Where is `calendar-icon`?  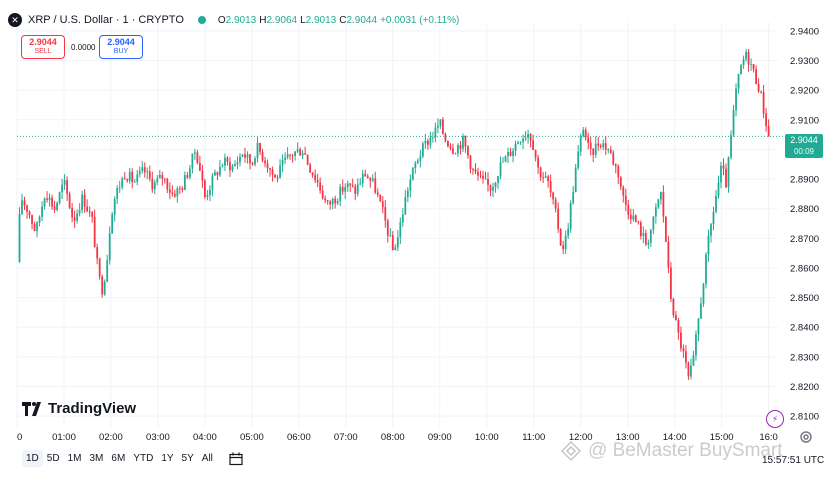
calendar-icon is located at coordinates (236, 459).